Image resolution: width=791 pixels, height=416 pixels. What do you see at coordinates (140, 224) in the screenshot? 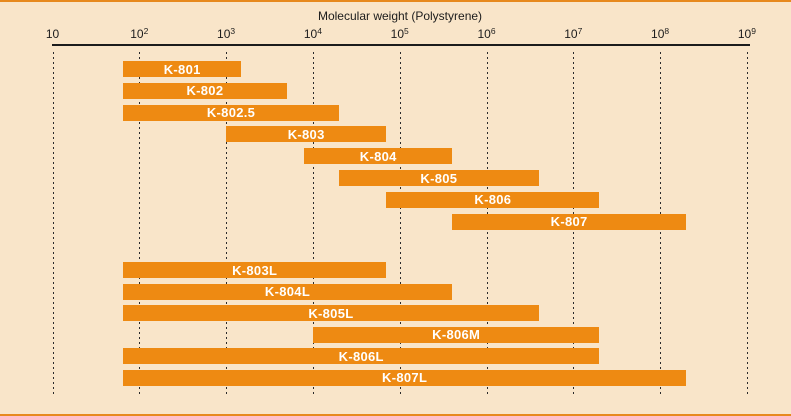
I see `gridline-10e2` at bounding box center [140, 224].